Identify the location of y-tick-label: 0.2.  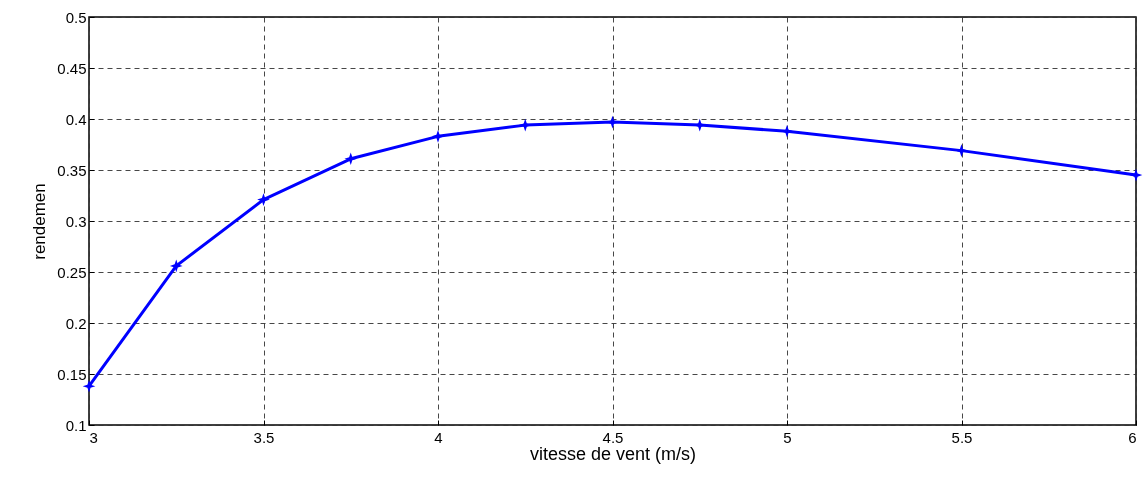
(76, 323).